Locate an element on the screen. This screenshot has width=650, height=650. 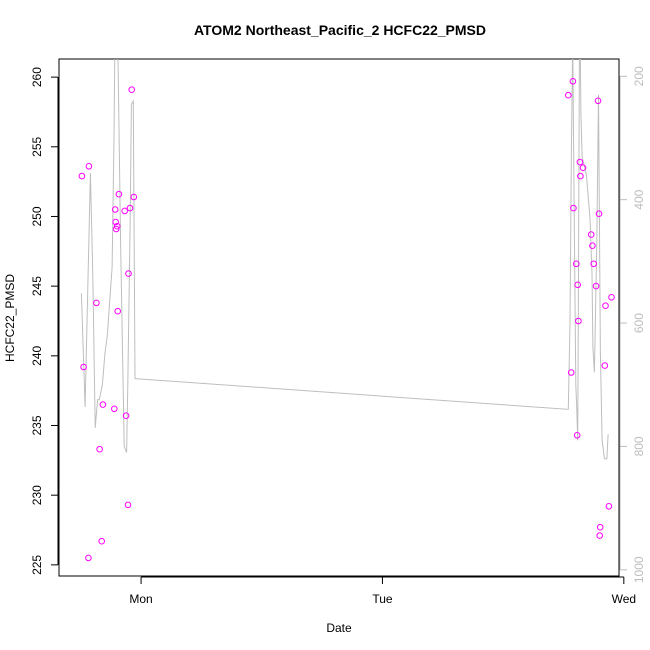
y-tick-label: 250 is located at coordinates (37, 216).